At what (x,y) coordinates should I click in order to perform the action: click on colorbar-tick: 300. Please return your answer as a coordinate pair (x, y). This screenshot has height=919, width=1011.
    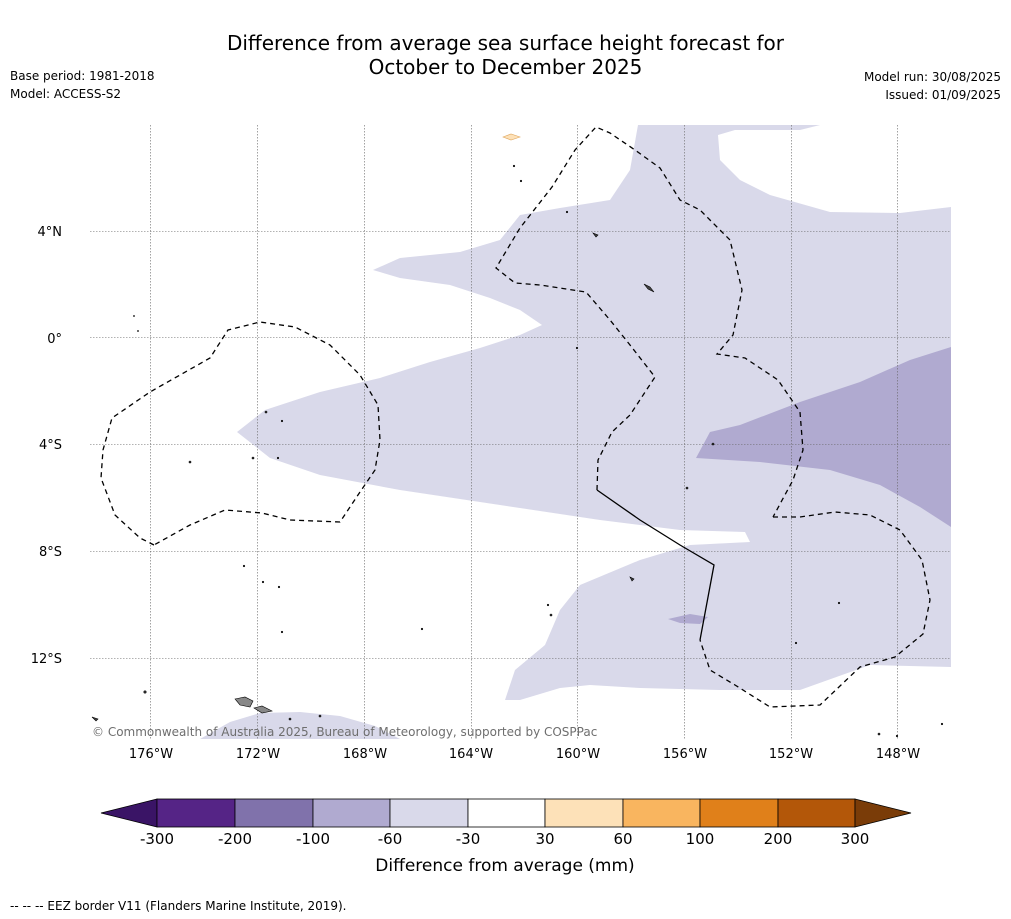
    Looking at the image, I should click on (855, 839).